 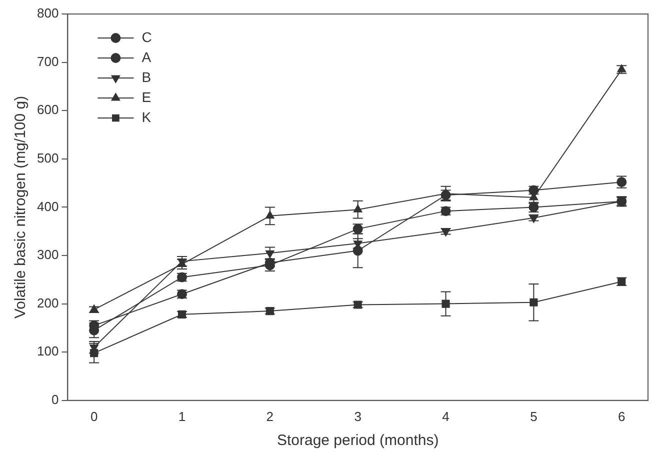 What do you see at coordinates (622, 416) in the screenshot?
I see `x-tick-label: 6` at bounding box center [622, 416].